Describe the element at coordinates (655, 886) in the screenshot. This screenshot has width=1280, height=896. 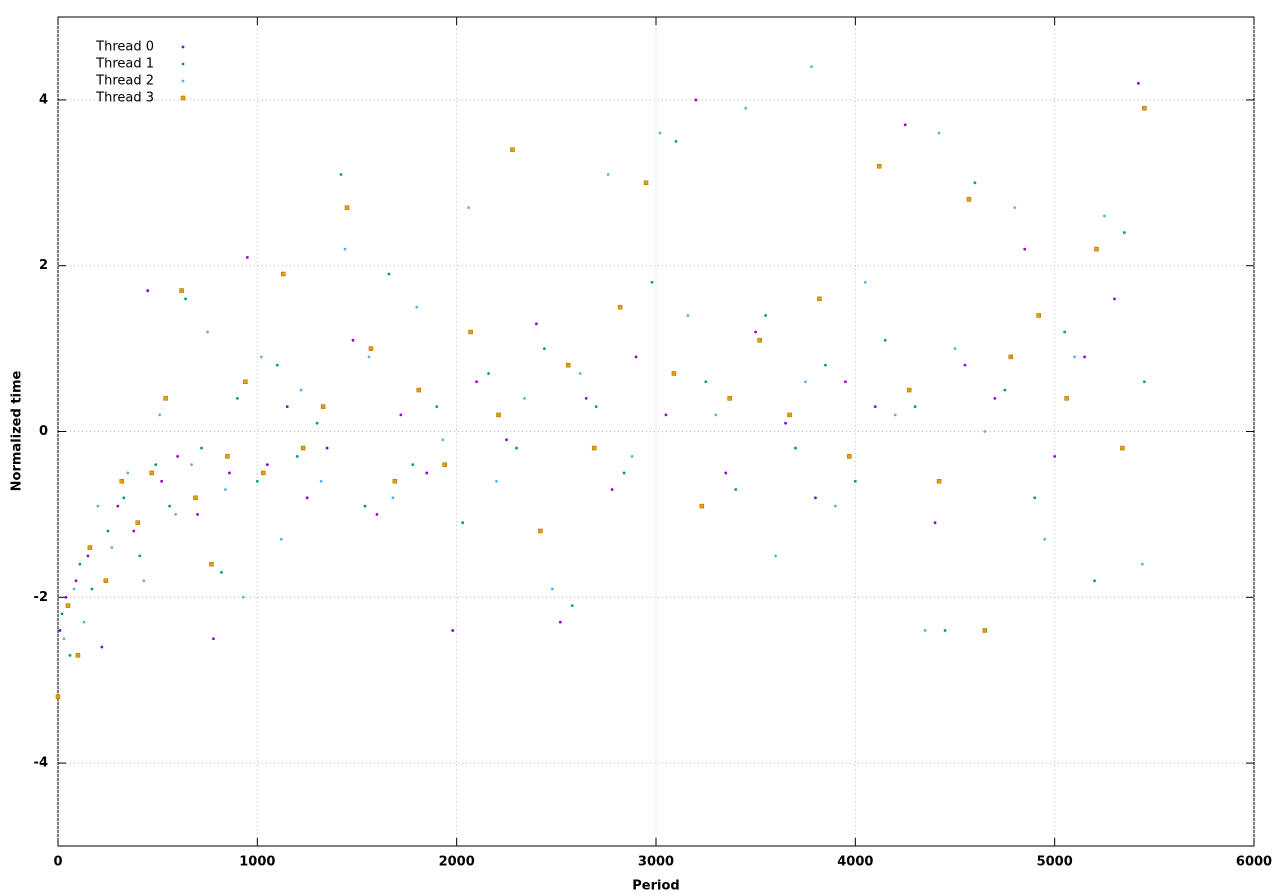
I see `x-axis-label: Period` at that location.